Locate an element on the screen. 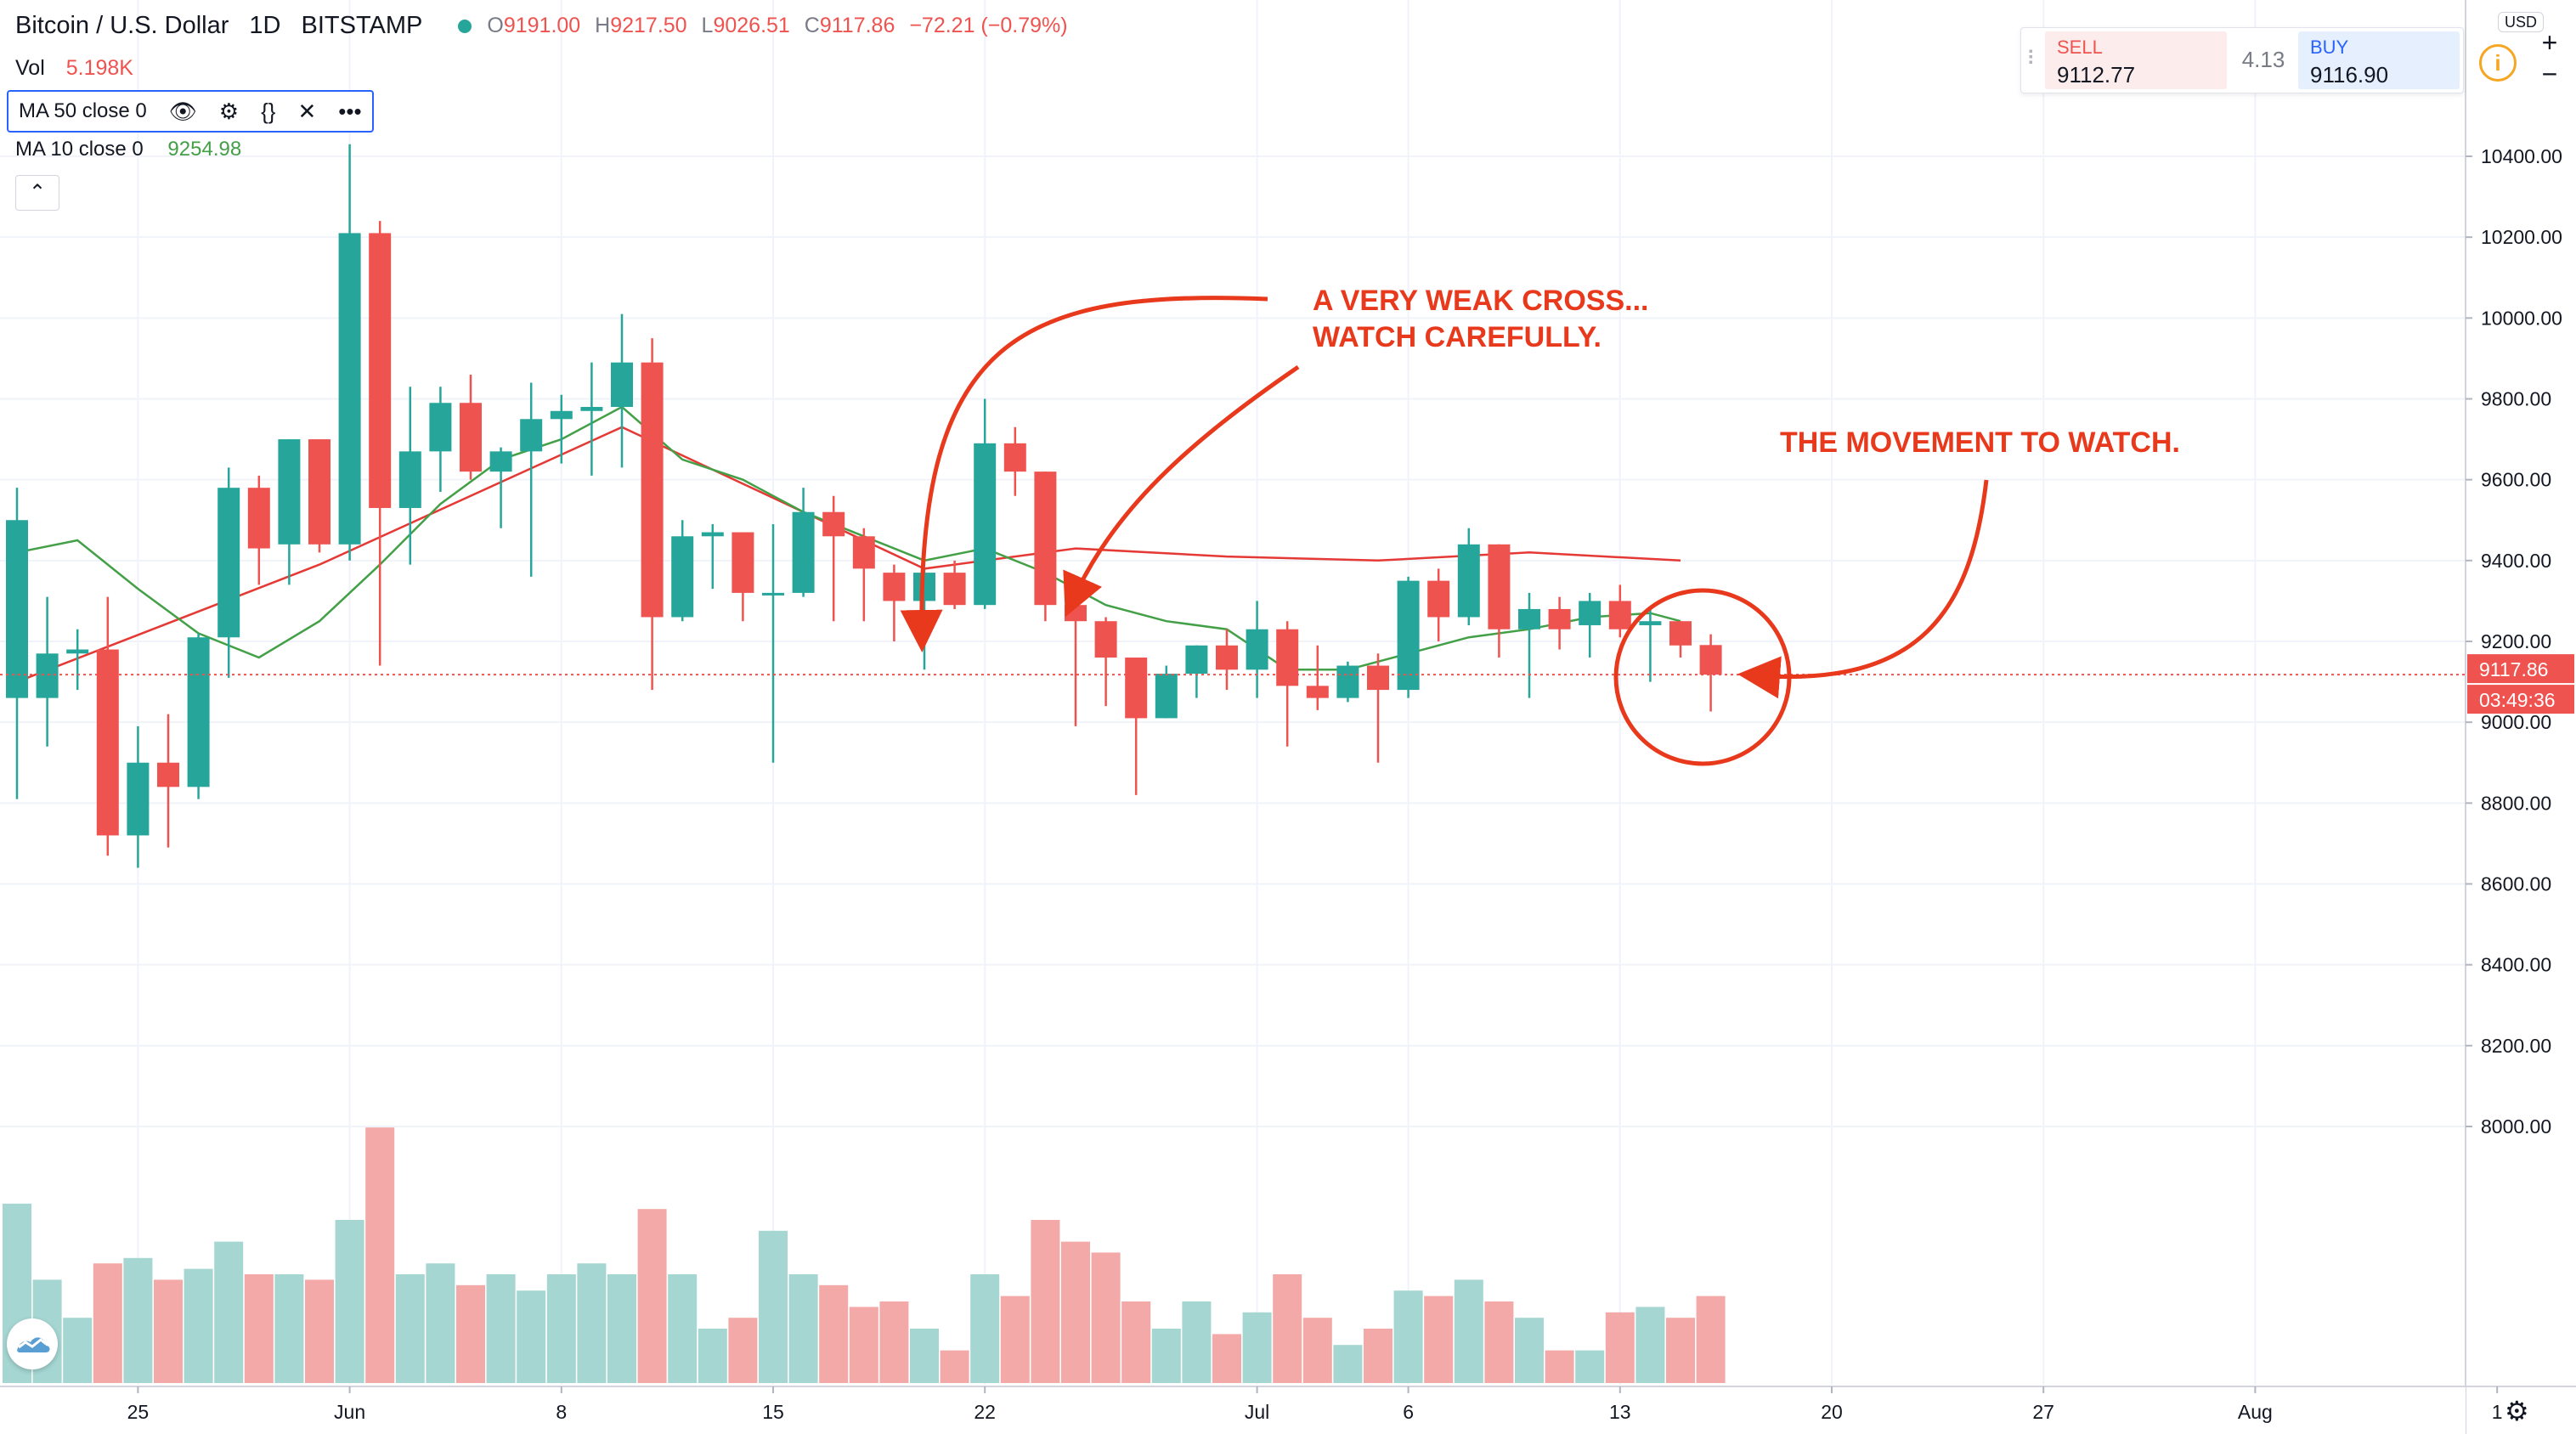 Image resolution: width=2576 pixels, height=1434 pixels. eye-icon: 👁 is located at coordinates (182, 111).